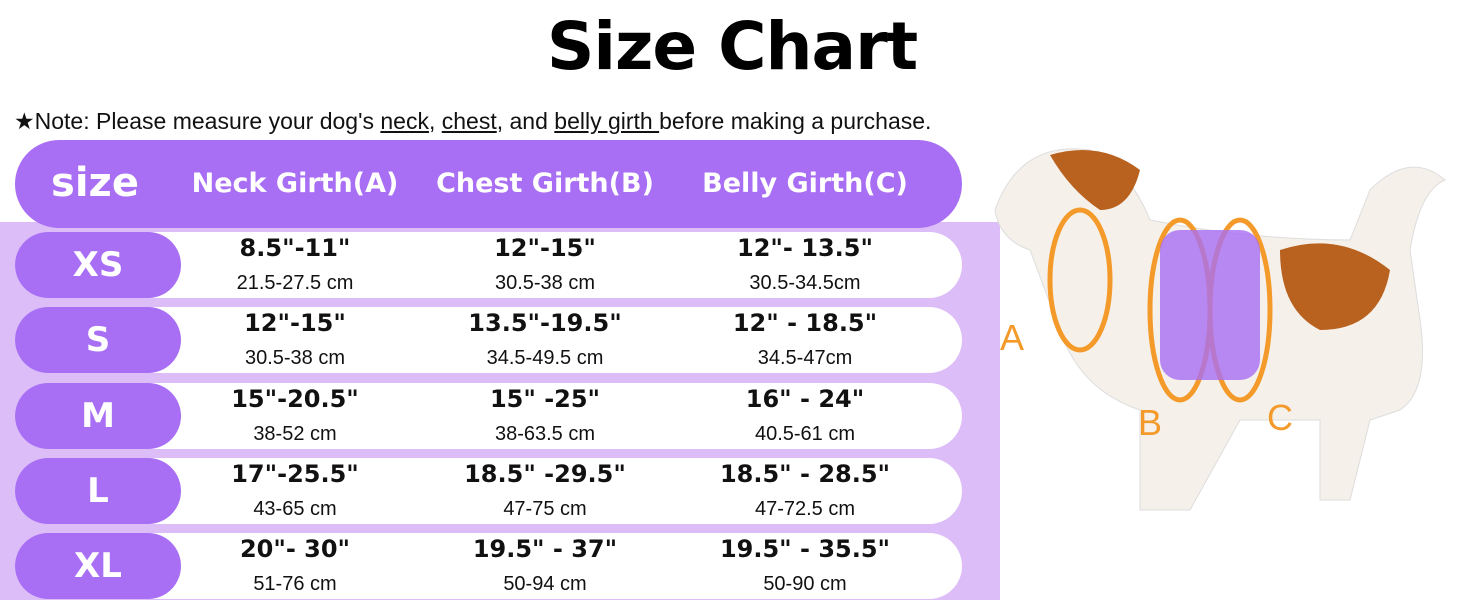 This screenshot has height=600, width=1464. I want to click on cm-value: 50-90 cm, so click(805, 584).